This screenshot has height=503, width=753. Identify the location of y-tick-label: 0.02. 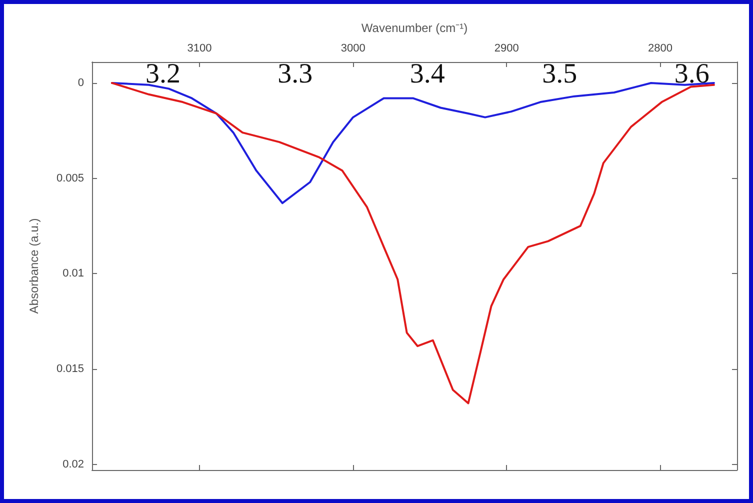
(73, 464).